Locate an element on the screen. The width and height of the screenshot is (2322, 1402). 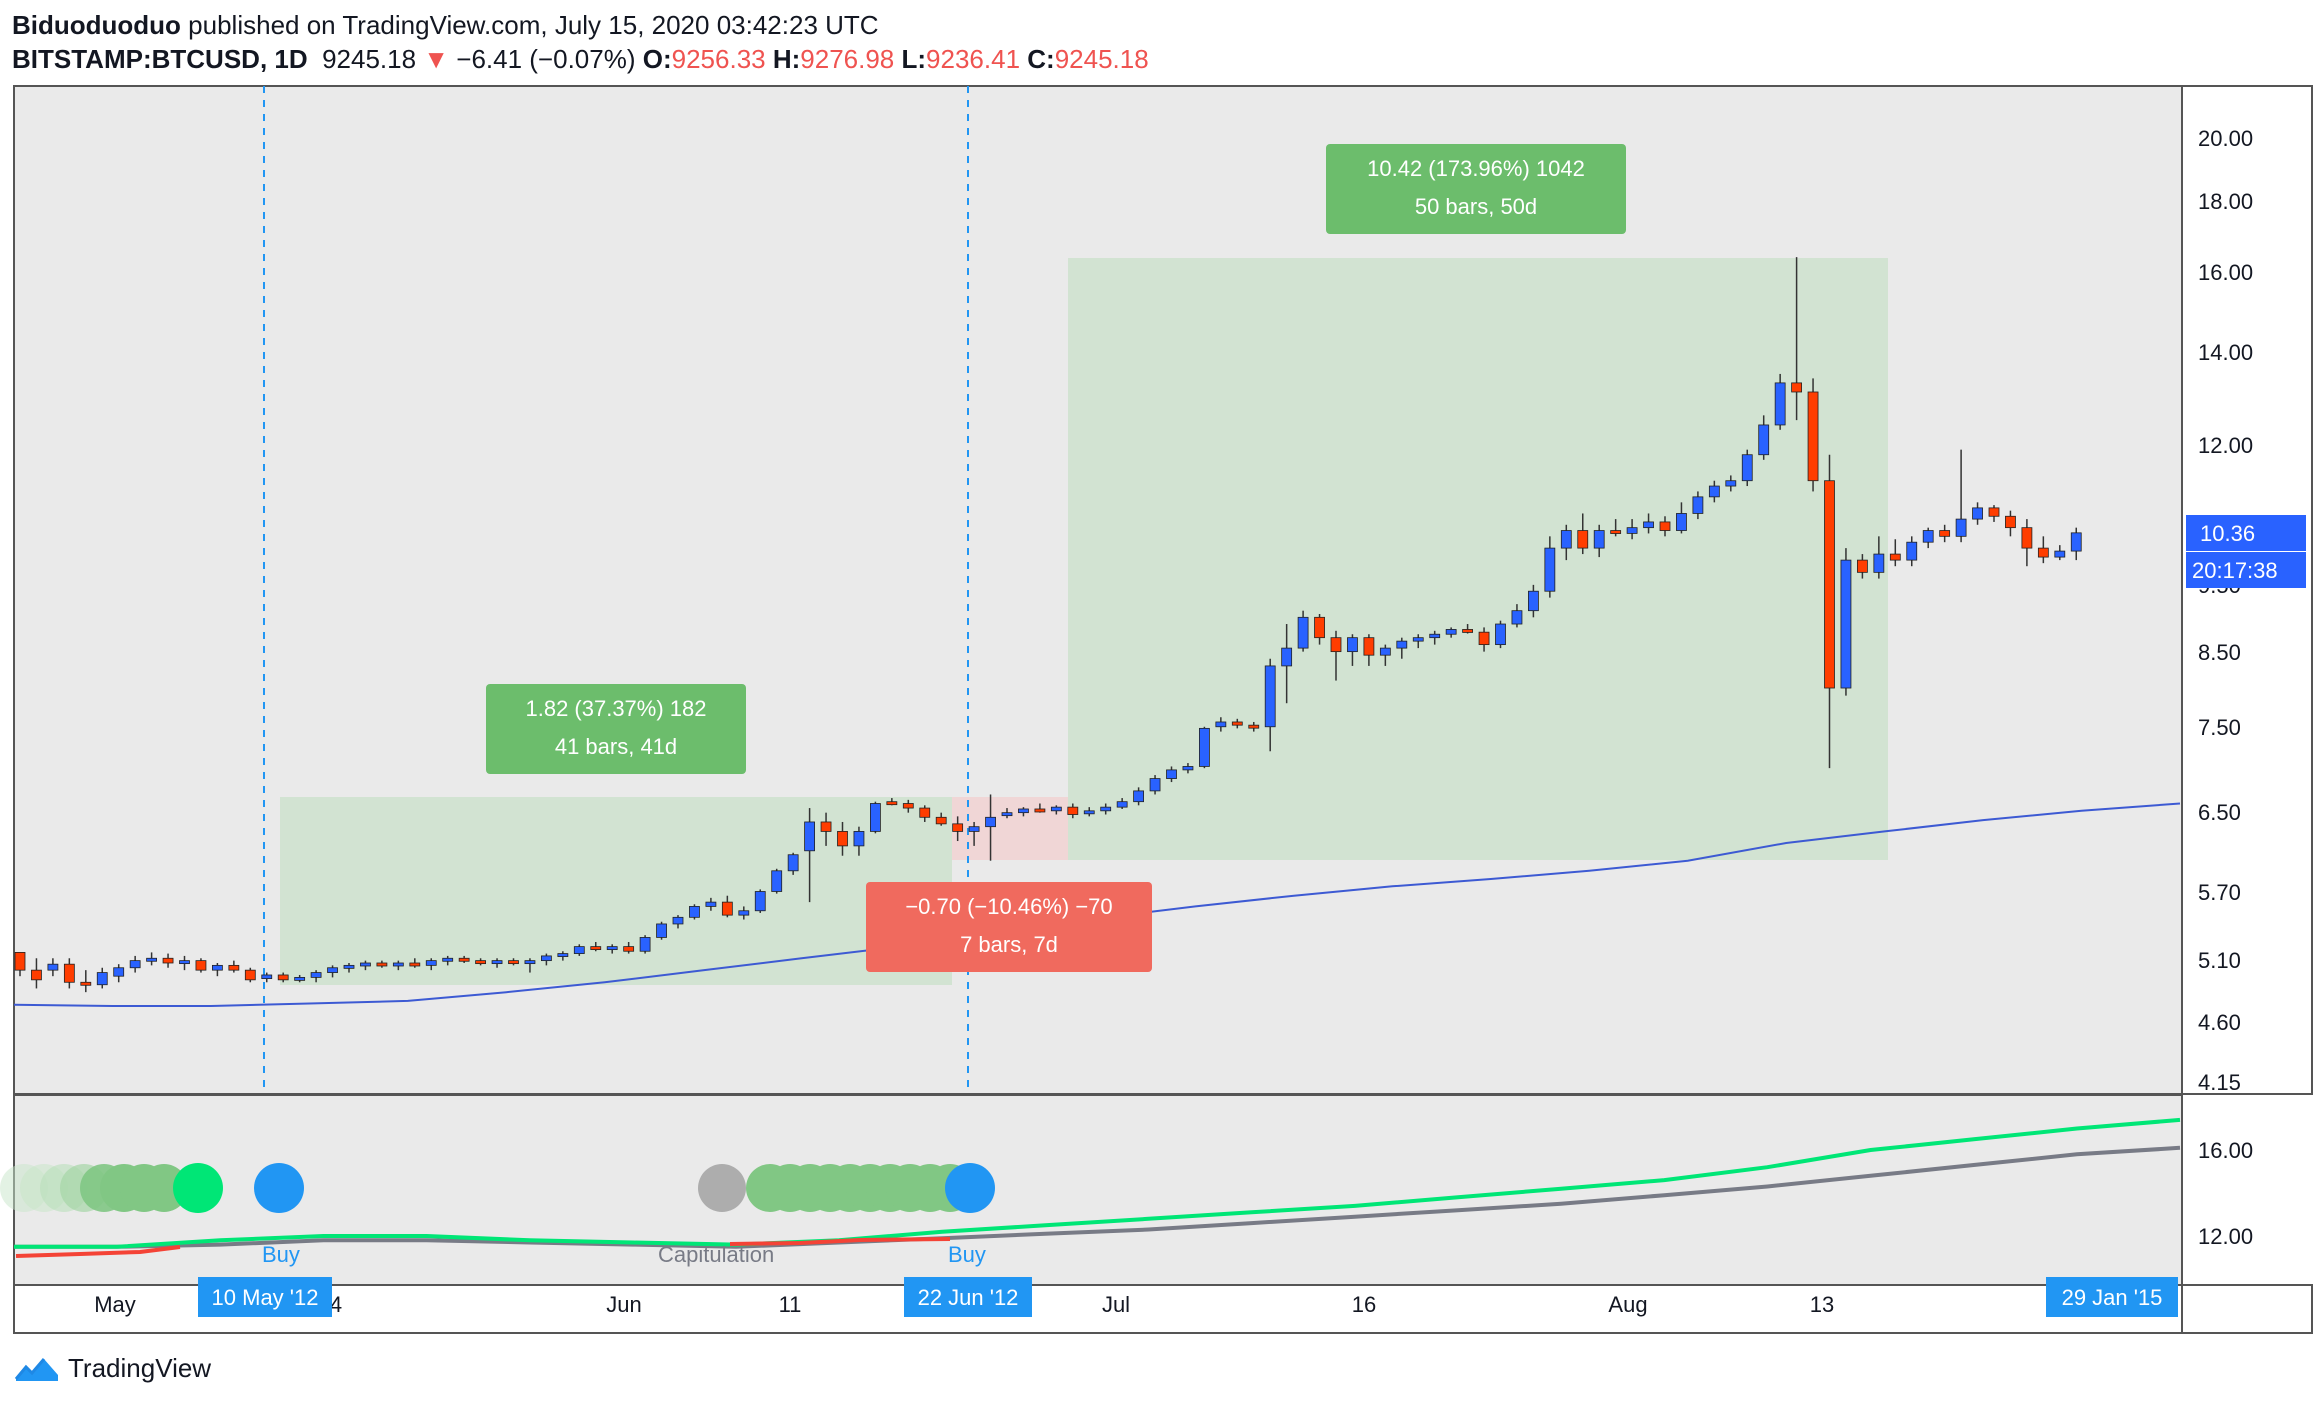
price-axis is located at coordinates (2247, 590).